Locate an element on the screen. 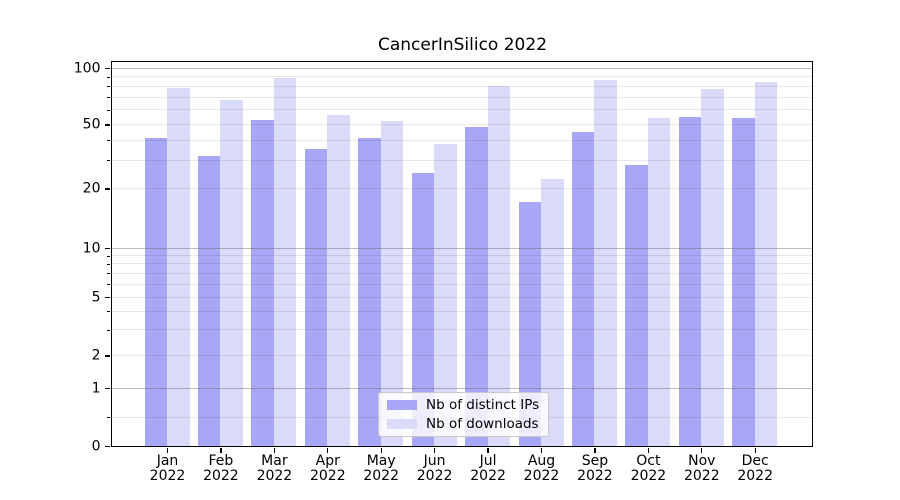  x-tick-month: Feb is located at coordinates (221, 461).